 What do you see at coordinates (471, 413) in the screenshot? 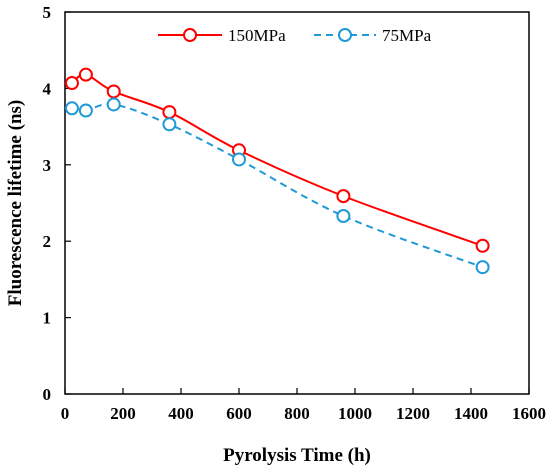
I see `x-tick-label: 1400` at bounding box center [471, 413].